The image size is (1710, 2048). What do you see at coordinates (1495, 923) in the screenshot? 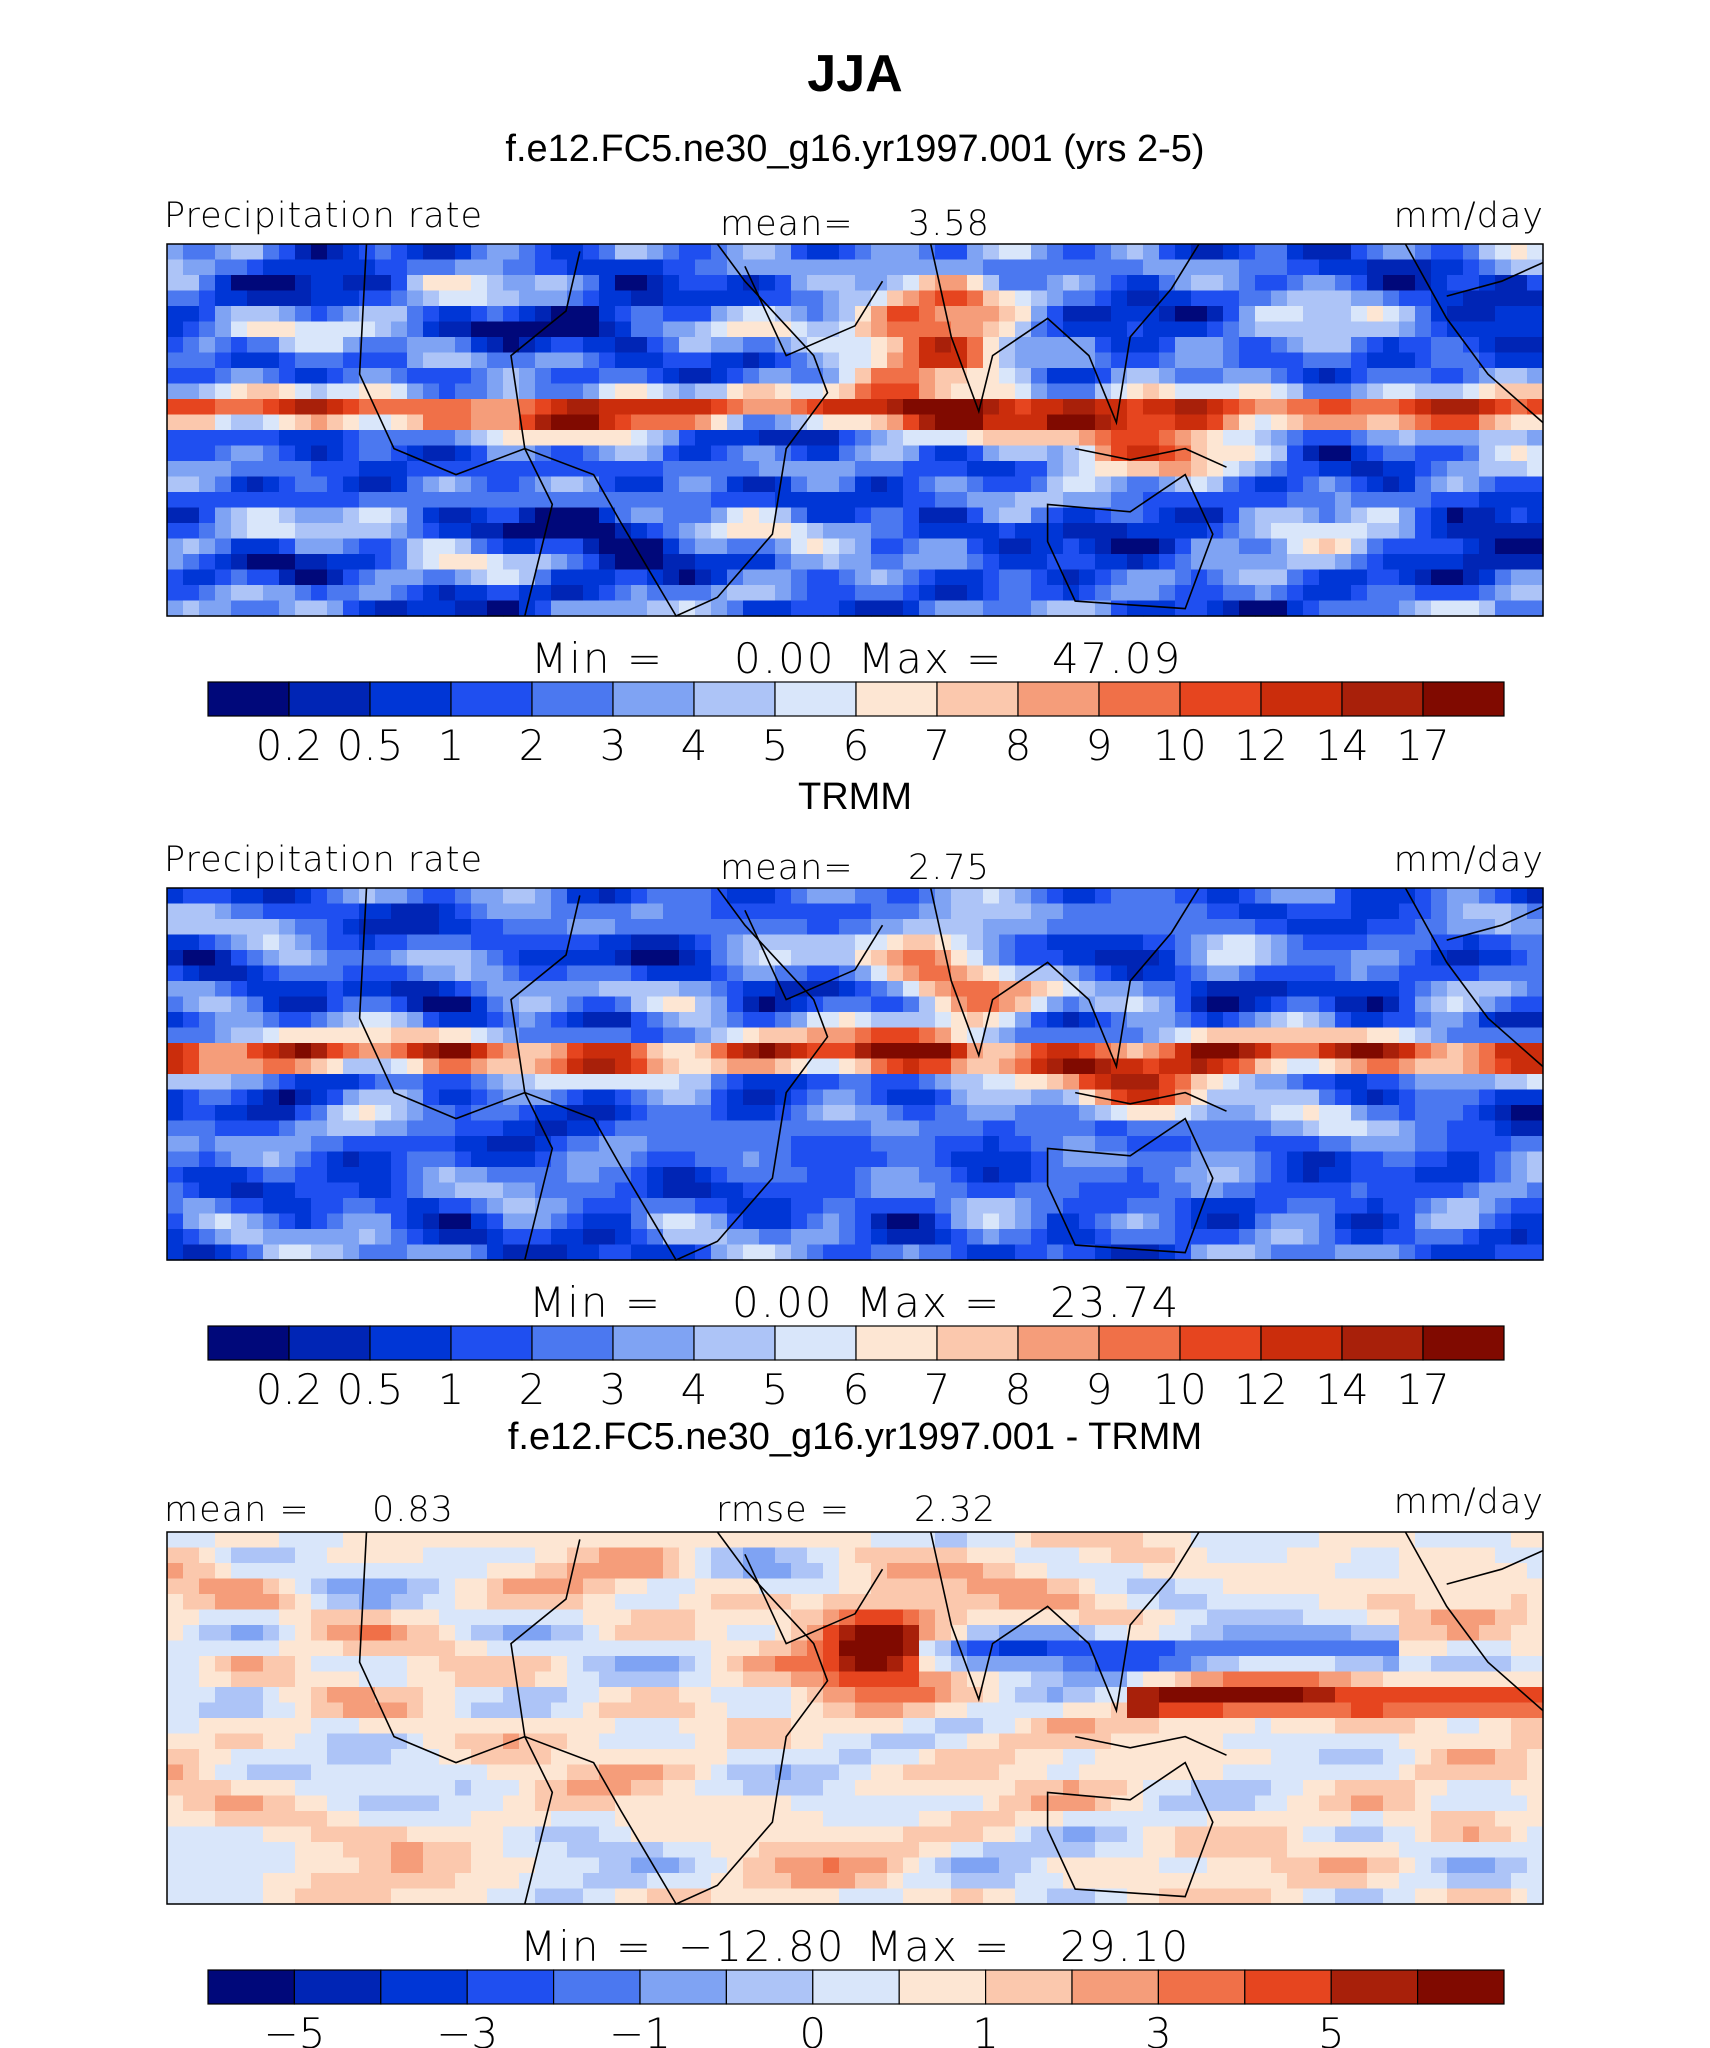
I see `coastline` at bounding box center [1495, 923].